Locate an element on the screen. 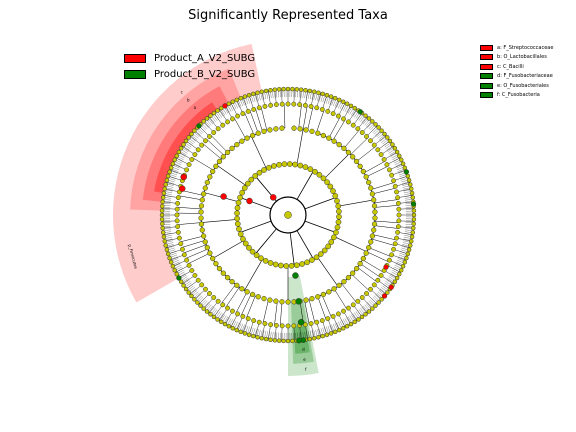 This screenshot has height=432, width=576. legend-swatch-class-a is located at coordinates (135, 58).